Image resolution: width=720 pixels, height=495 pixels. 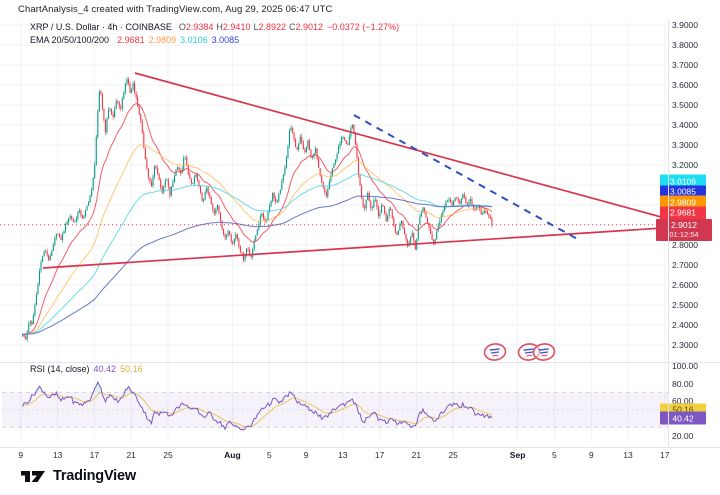 I want to click on time-scale: 9 13 17 21 25 Aug 5 9 13 17 21 25 Sep 5 9 13 17, so click(x=360, y=456).